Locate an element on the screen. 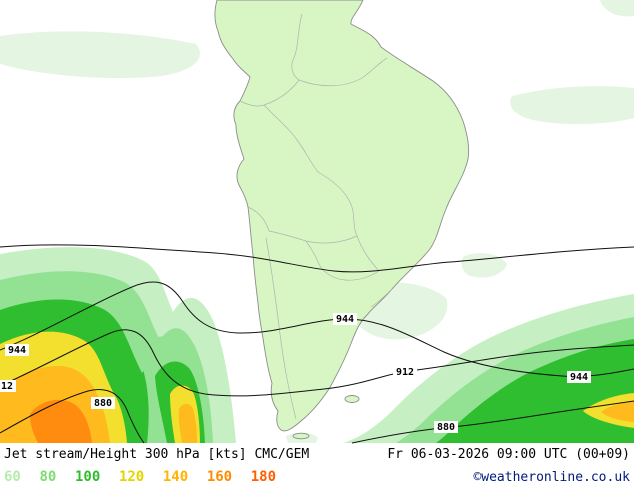 Image resolution: width=634 pixels, height=490 pixels. jet-system-left is located at coordinates (118, 345).